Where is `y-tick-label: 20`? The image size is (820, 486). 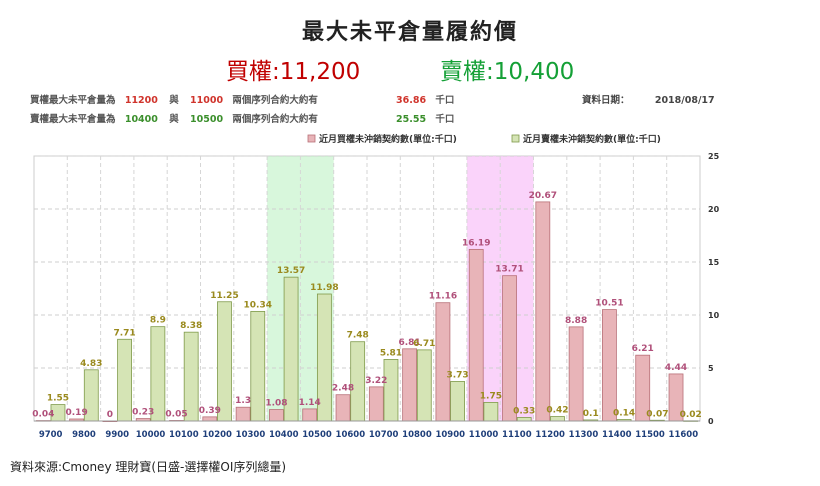
y-tick-label: 20 is located at coordinates (714, 209).